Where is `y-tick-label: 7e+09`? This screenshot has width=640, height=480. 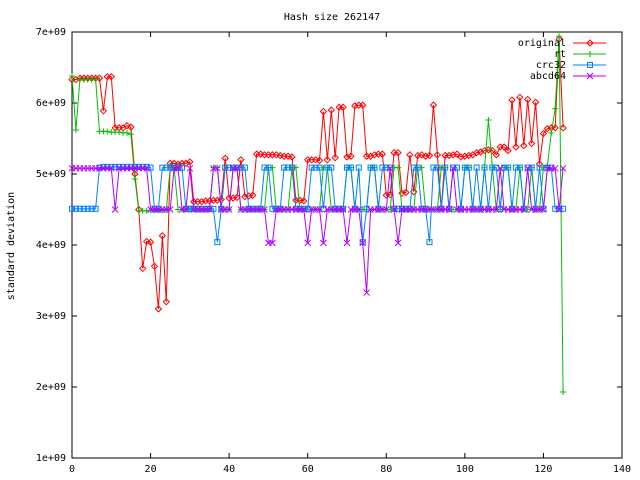 y-tick-label: 7e+09 is located at coordinates (51, 32).